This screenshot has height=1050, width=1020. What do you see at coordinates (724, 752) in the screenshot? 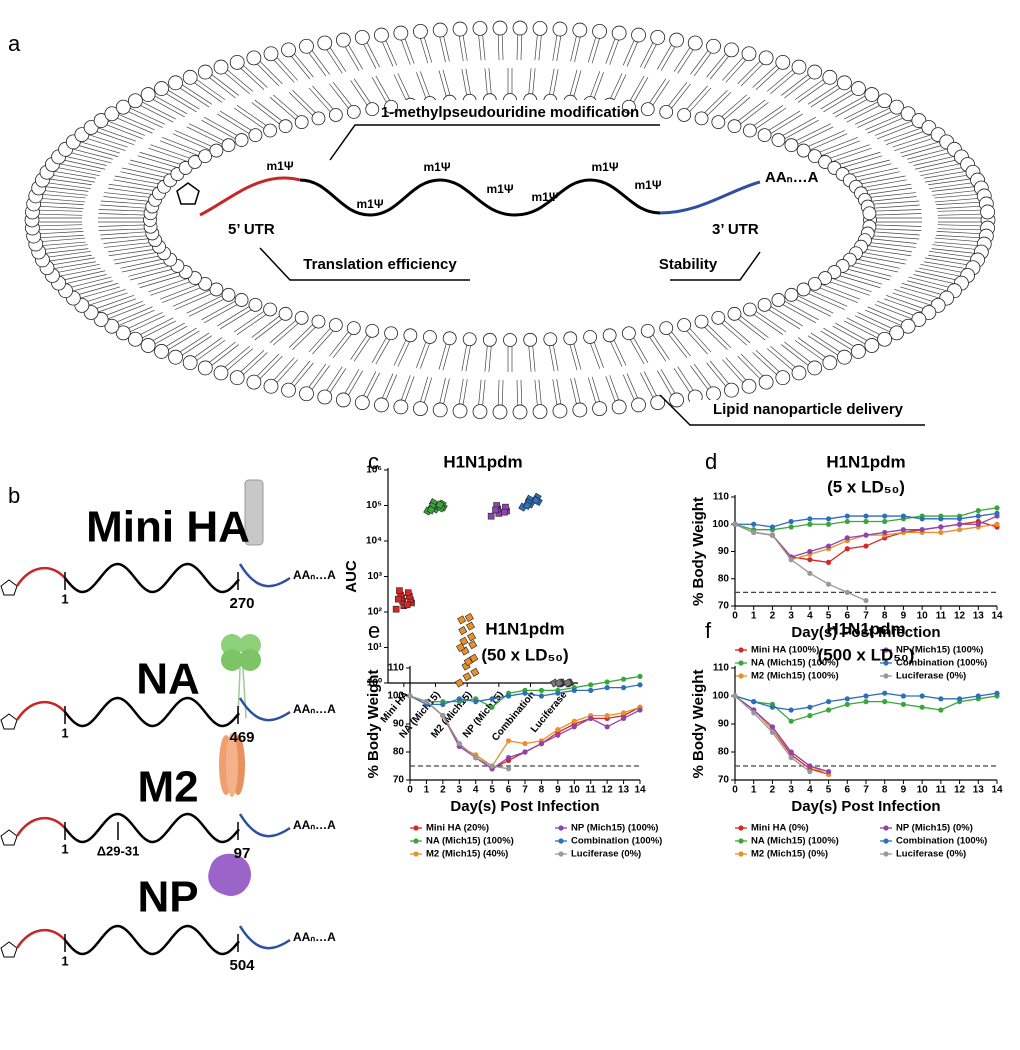
I see `y-tick-label: 80` at bounding box center [724, 752].